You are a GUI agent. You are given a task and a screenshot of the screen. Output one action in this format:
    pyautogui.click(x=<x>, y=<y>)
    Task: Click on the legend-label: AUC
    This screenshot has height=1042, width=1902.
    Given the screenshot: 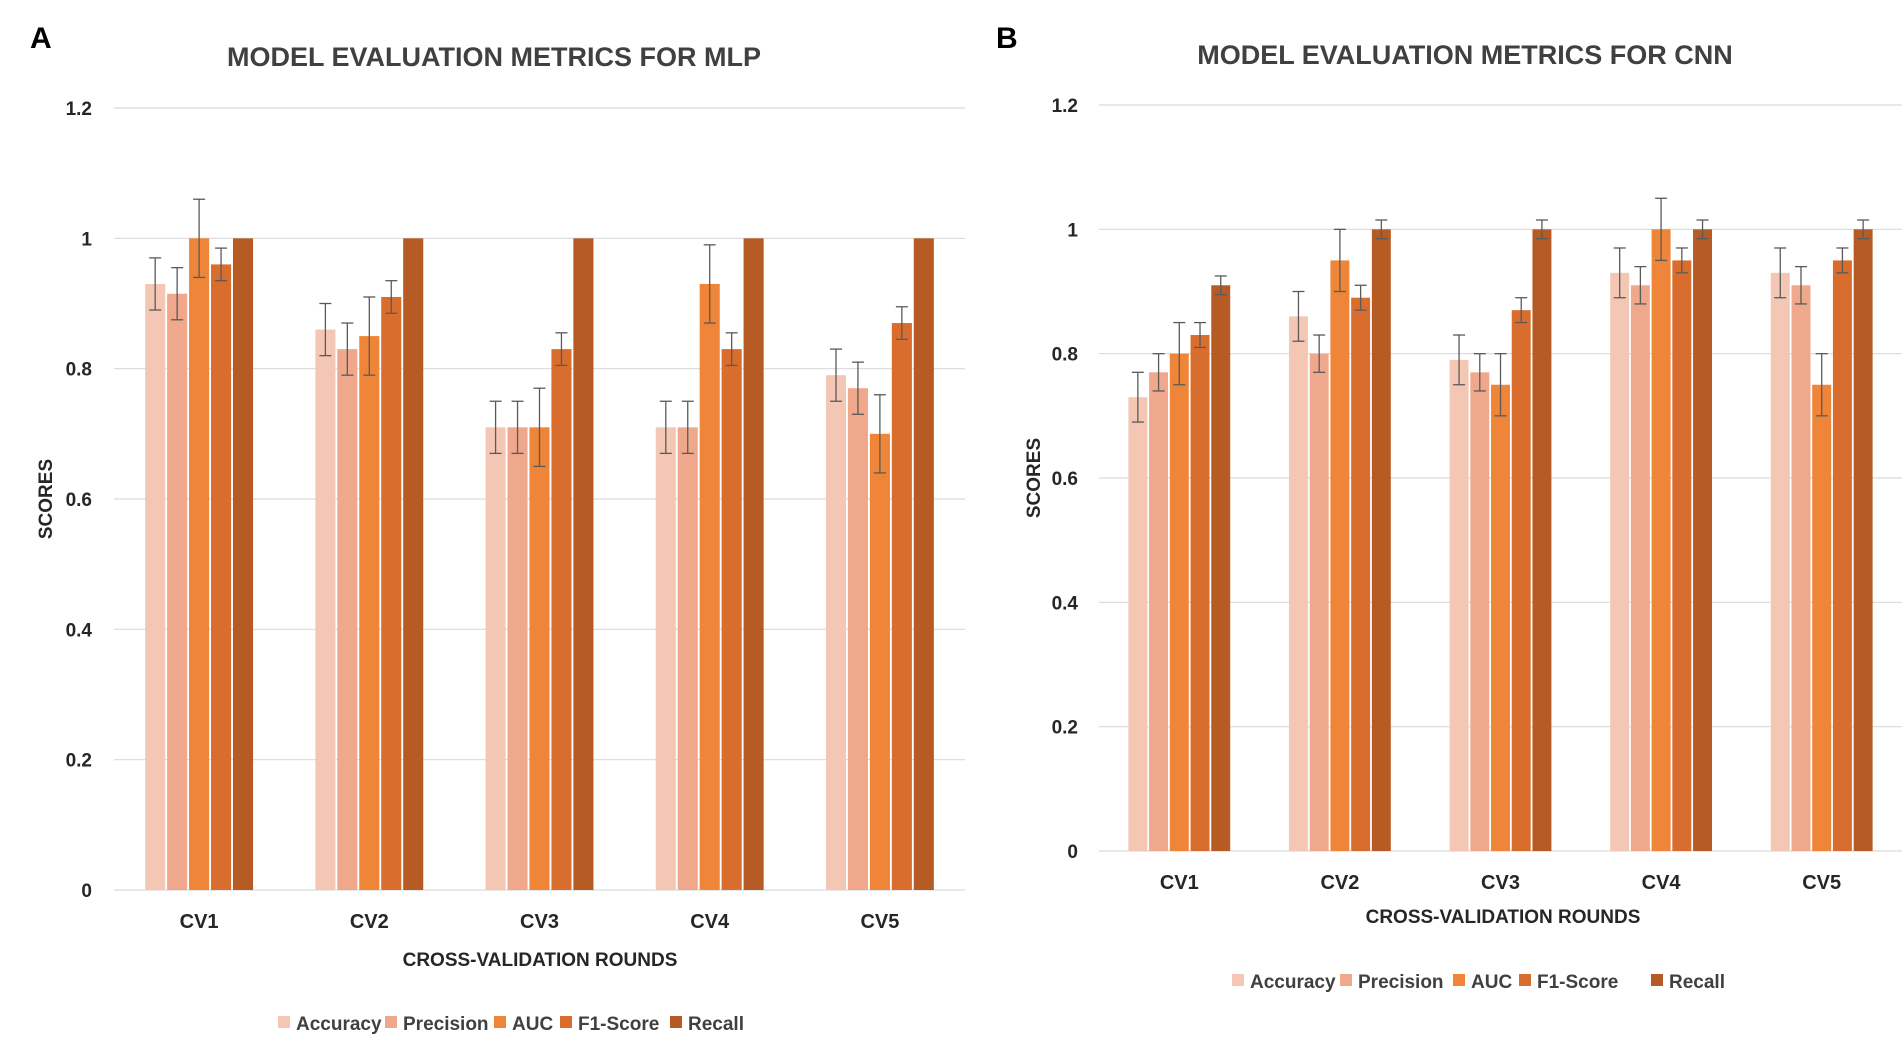 What is the action you would take?
    pyautogui.click(x=532, y=1024)
    